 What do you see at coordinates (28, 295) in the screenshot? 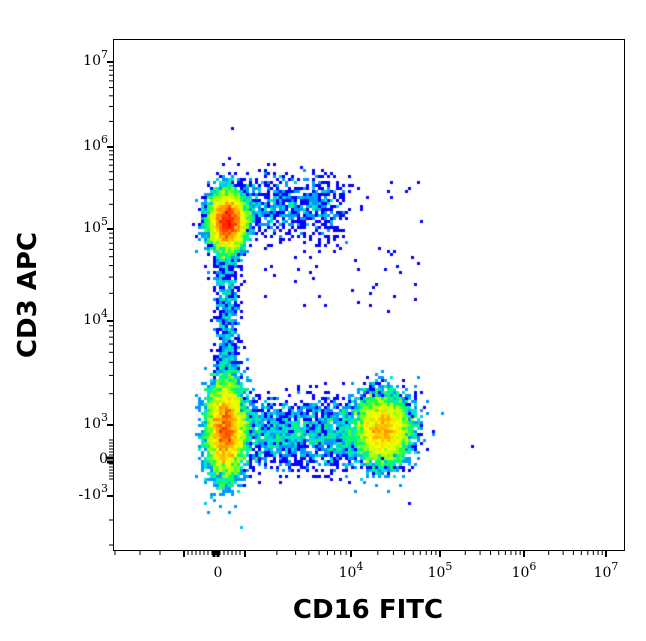
I see `y-axis-title: CD3 APC` at bounding box center [28, 295].